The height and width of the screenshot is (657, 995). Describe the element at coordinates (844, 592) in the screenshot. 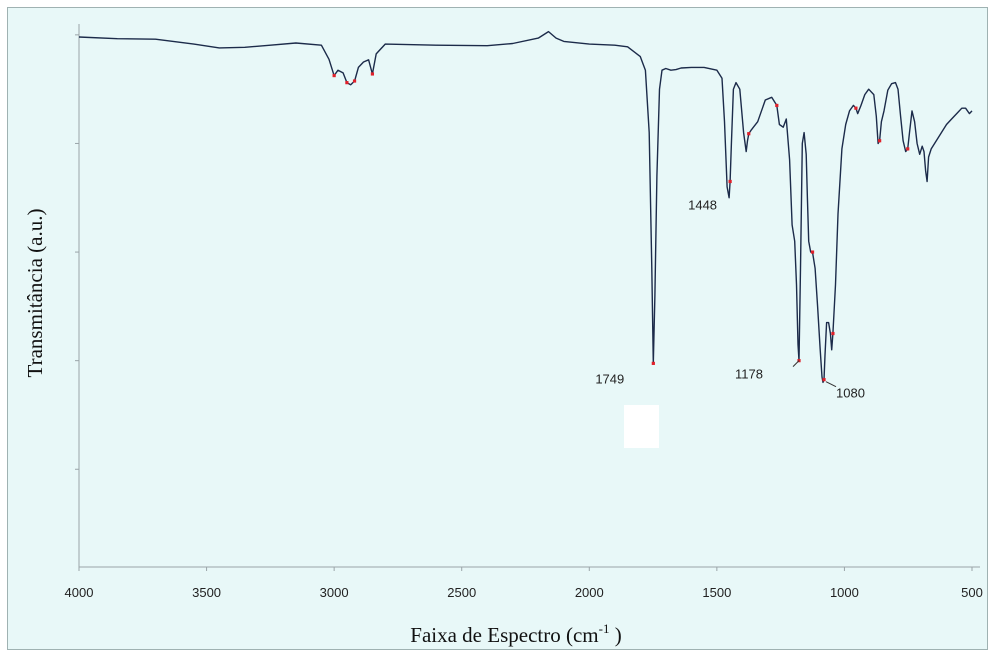

I see `x-tick-label: 1000` at that location.